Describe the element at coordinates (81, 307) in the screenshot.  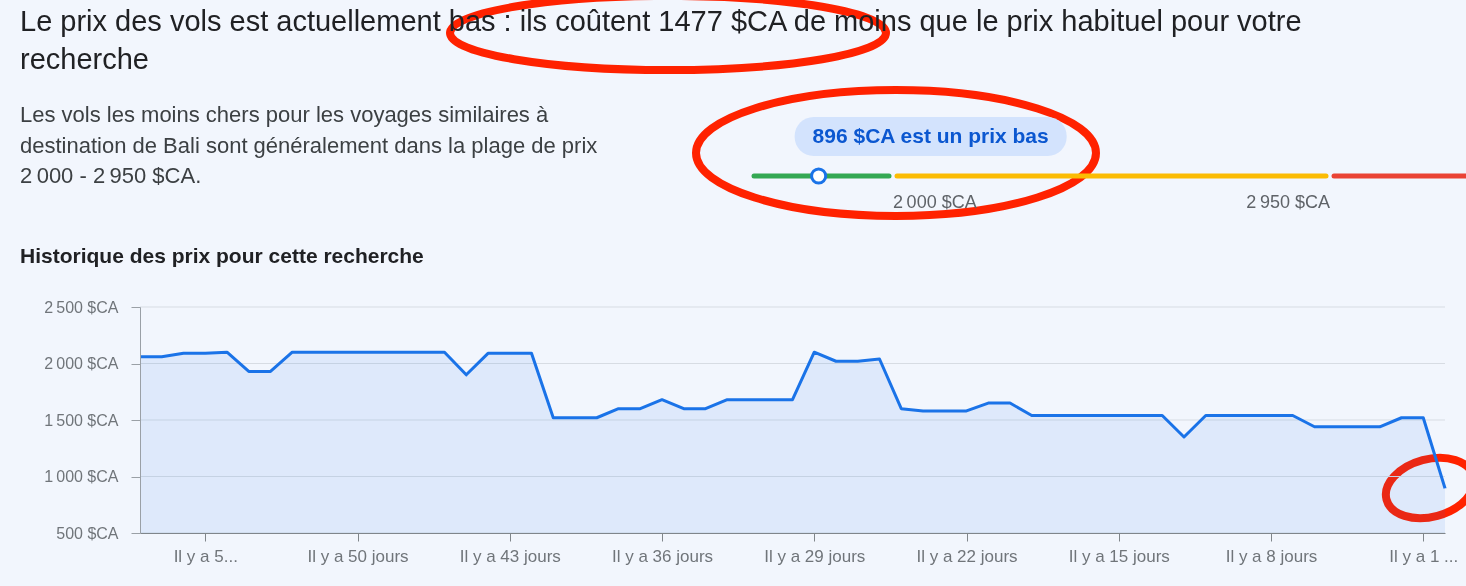
I see `y-tick-label: 2 500 $CA` at that location.